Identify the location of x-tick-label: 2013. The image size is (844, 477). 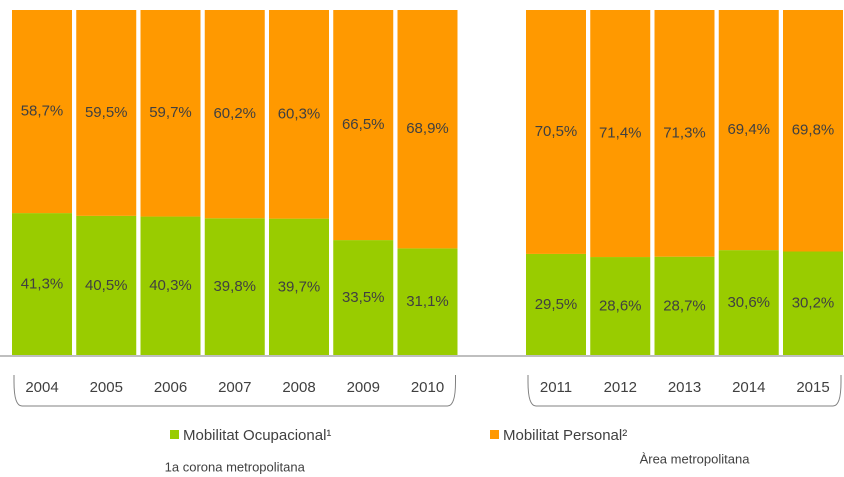
(684, 387).